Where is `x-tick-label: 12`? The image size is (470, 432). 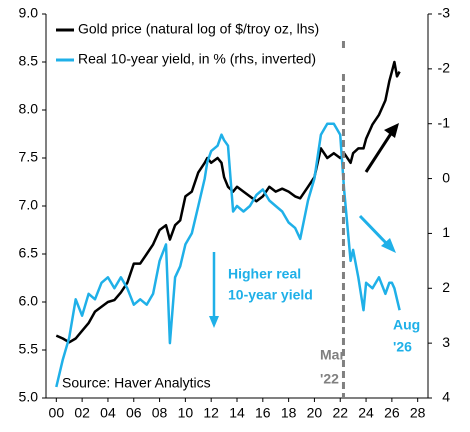 x-tick-label: 12 is located at coordinates (211, 413).